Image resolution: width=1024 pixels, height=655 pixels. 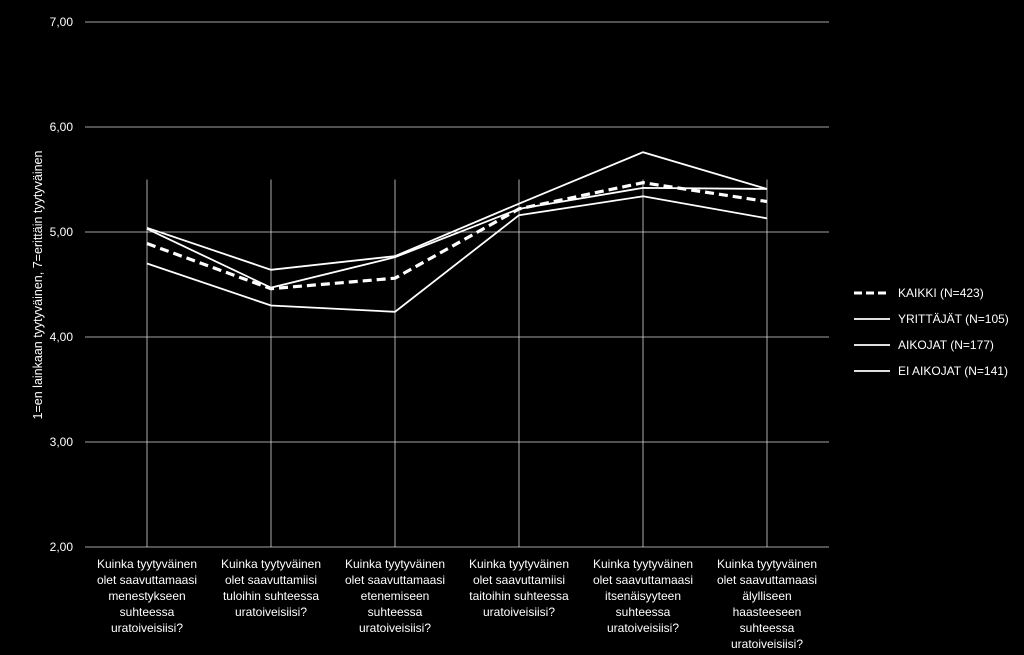 What do you see at coordinates (953, 319) in the screenshot?
I see `legend-label: YRITTÄJÄT (N=105)` at bounding box center [953, 319].